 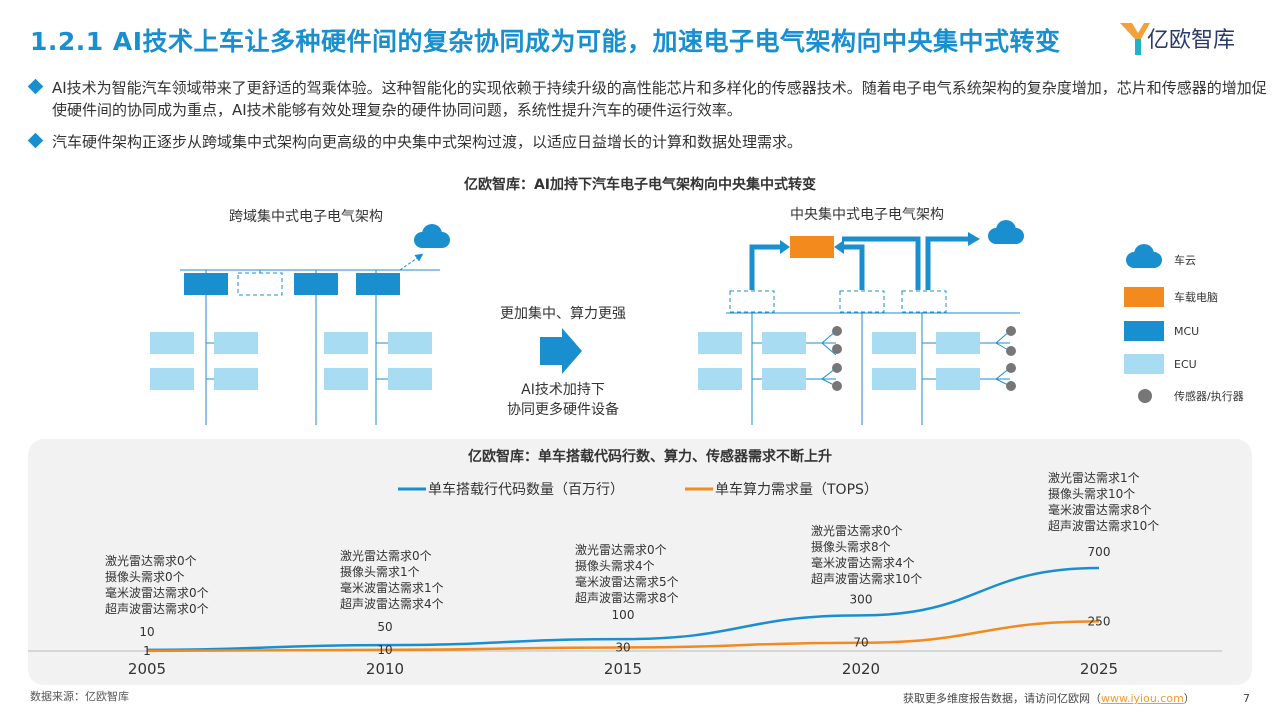 I want to click on central-architecture, so click(x=861, y=322).